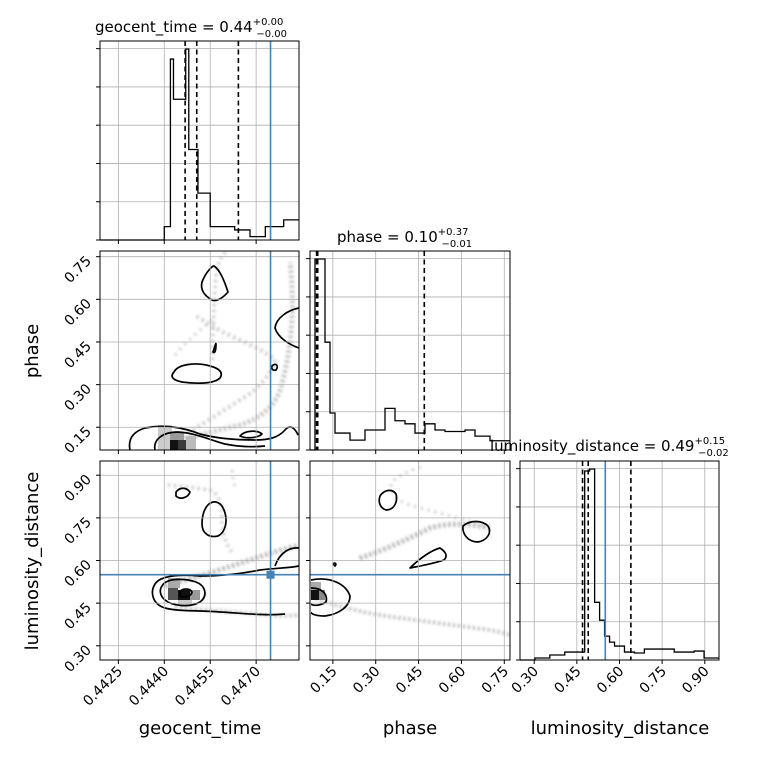  I want to click on panel-geocent-time-vs-phase: 0.15 0.30 0.45 0.60 0.75, so click(180, 353).